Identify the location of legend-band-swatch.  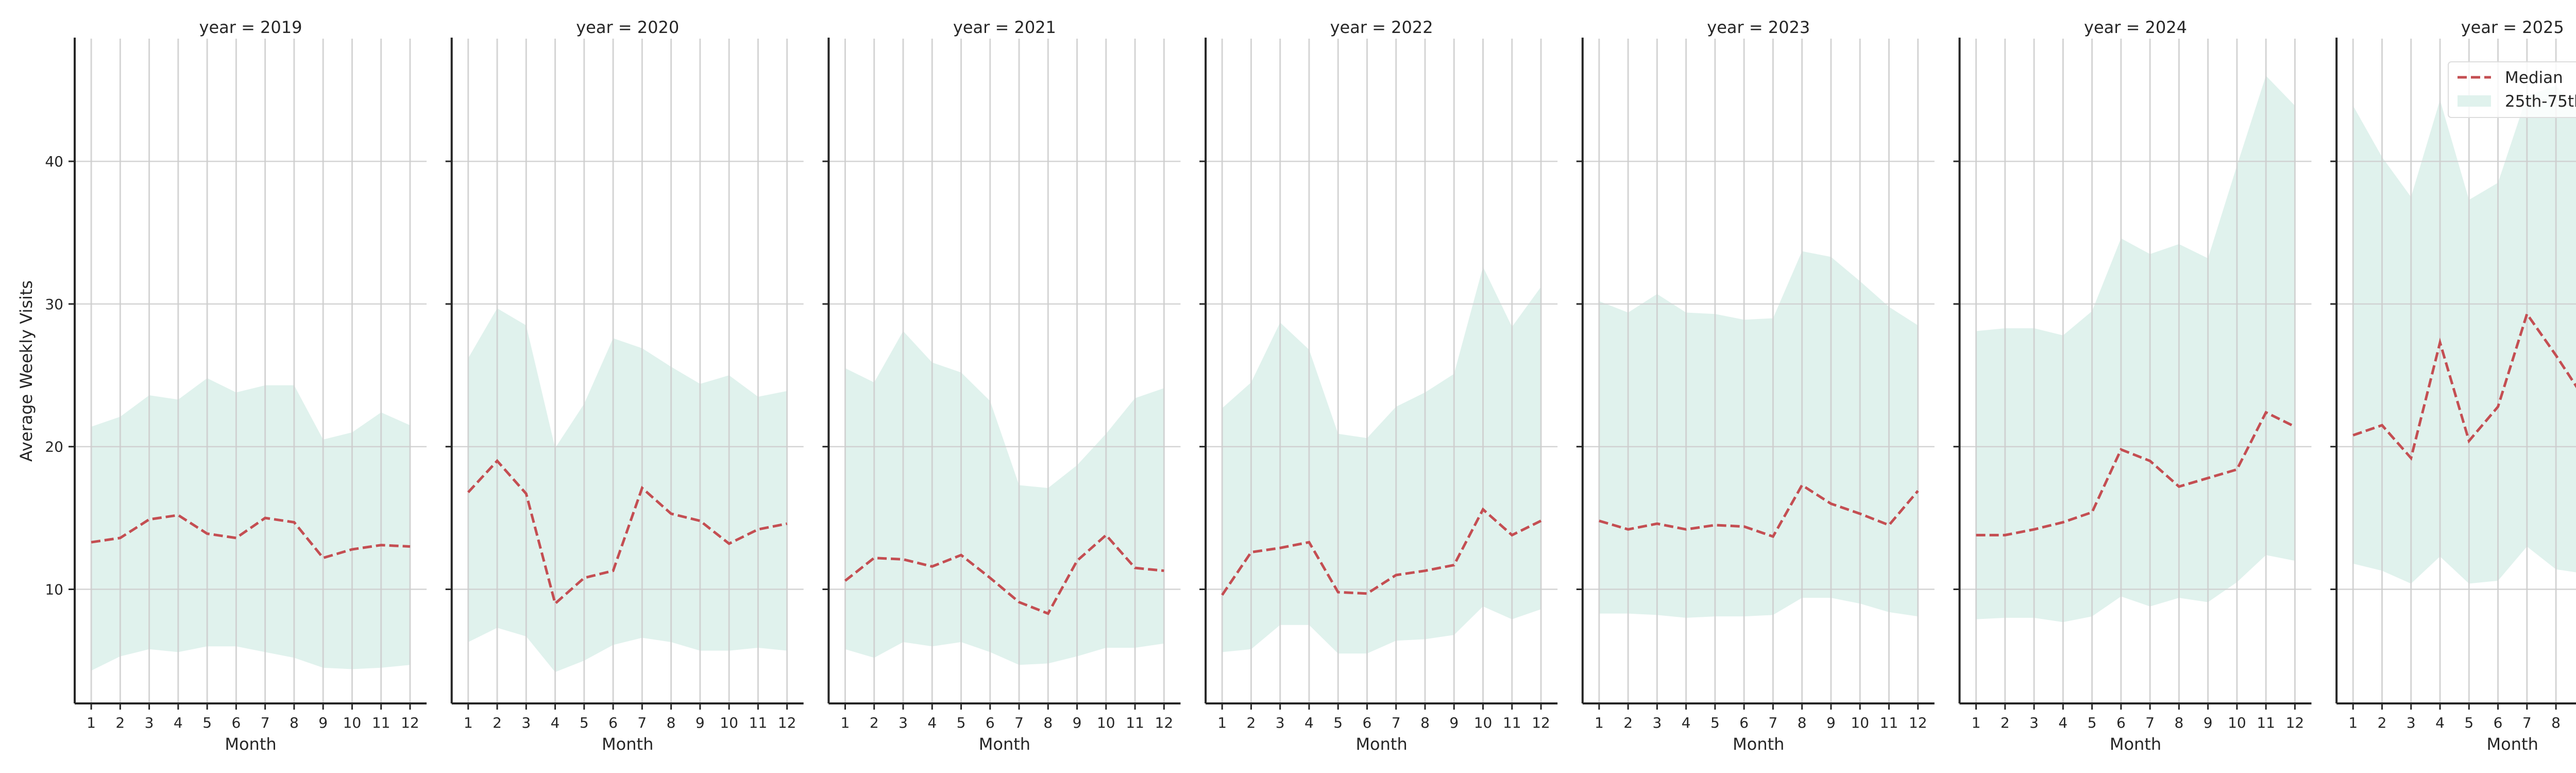
(2474, 101).